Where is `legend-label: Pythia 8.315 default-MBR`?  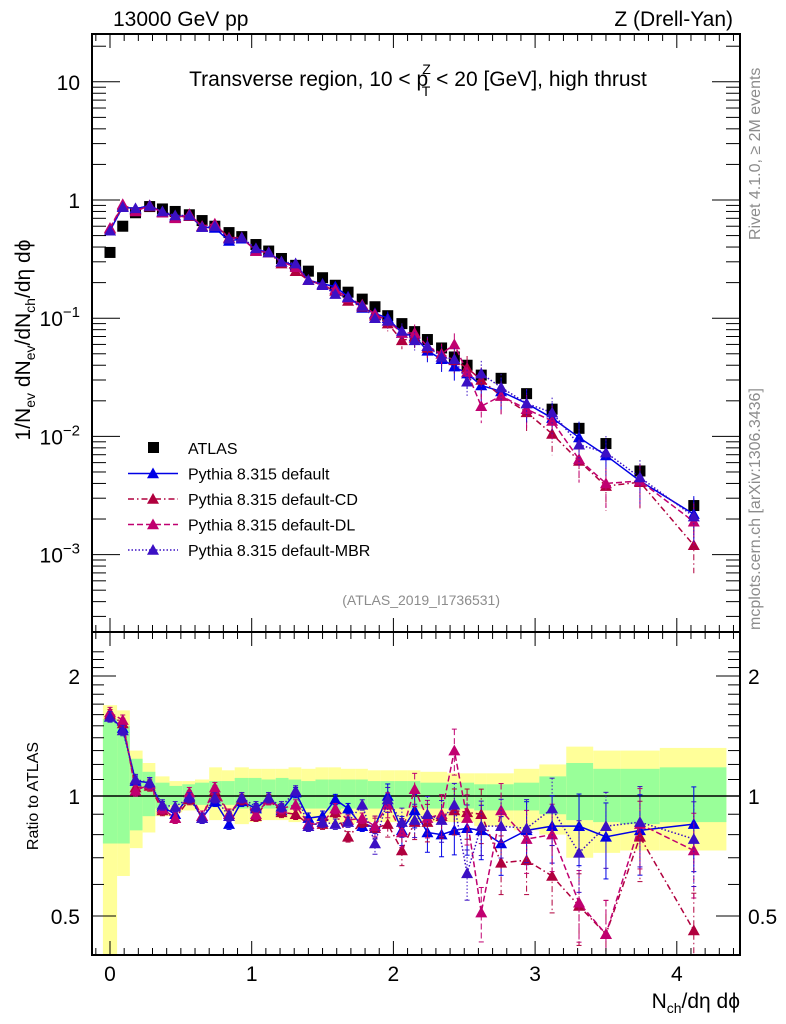 legend-label: Pythia 8.315 default-MBR is located at coordinates (279, 551).